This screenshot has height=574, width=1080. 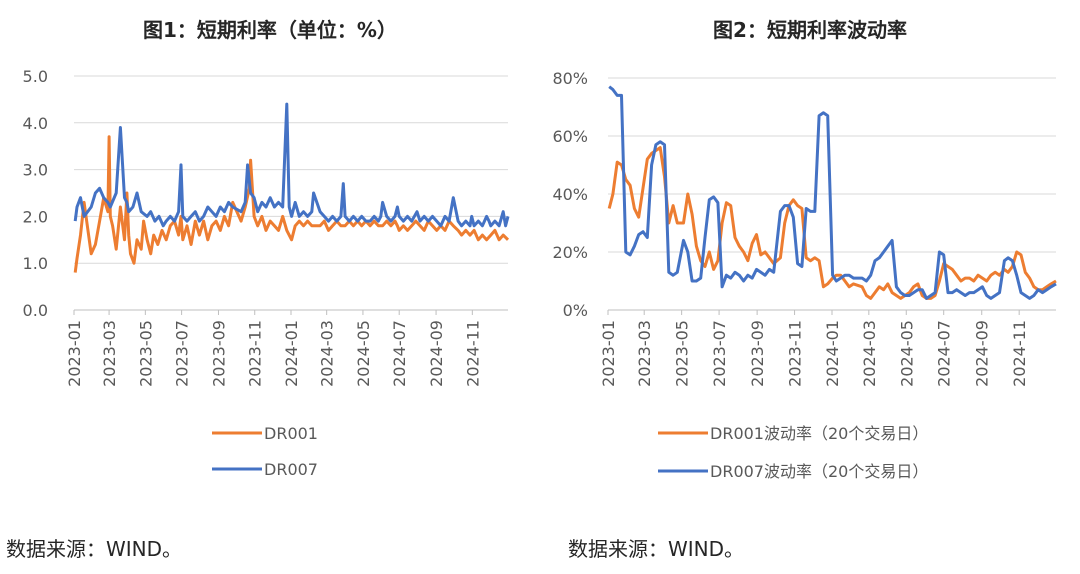 What do you see at coordinates (832, 223) in the screenshot?
I see `series-line-DR001波动率（20个交易日）` at bounding box center [832, 223].